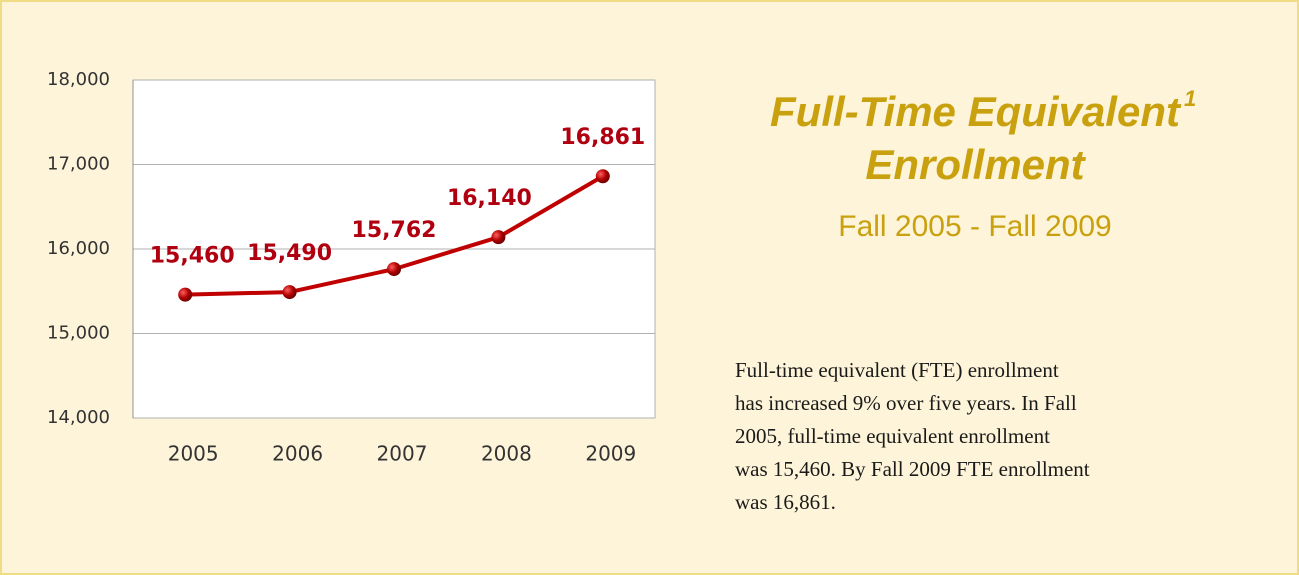 This screenshot has width=1299, height=575. I want to click on x-tick-label: 2007, so click(402, 454).